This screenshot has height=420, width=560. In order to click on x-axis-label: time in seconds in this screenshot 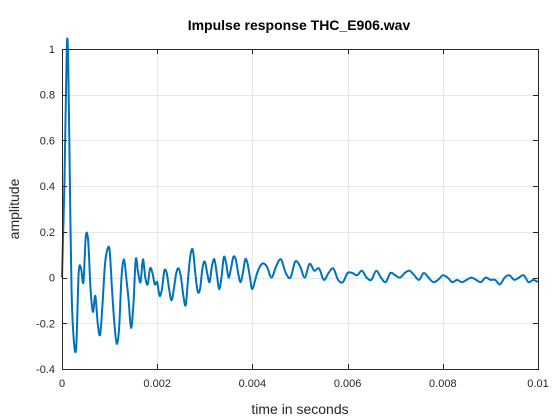, I will do `click(299, 409)`.